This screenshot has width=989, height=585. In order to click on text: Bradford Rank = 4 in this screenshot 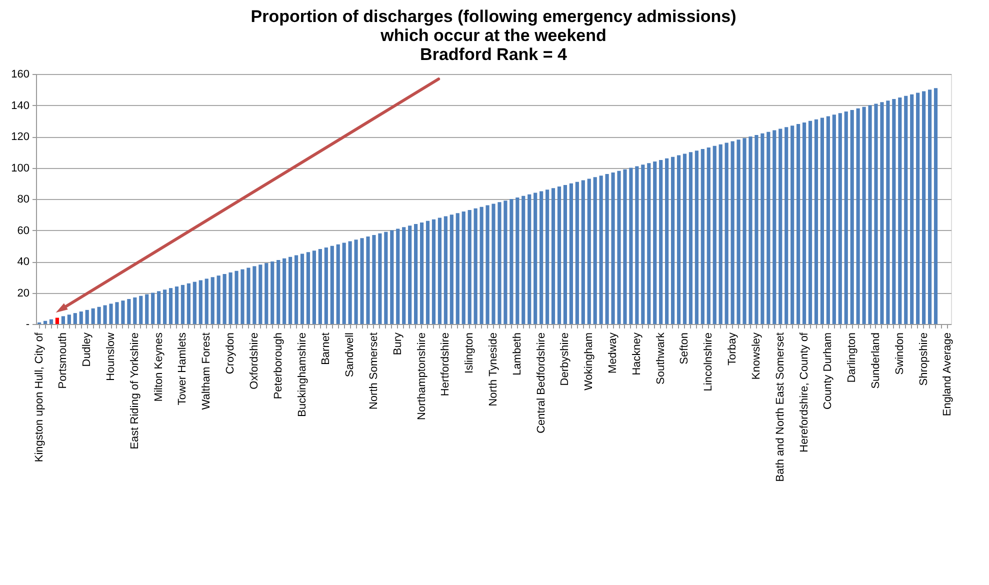, I will do `click(493, 54)`.